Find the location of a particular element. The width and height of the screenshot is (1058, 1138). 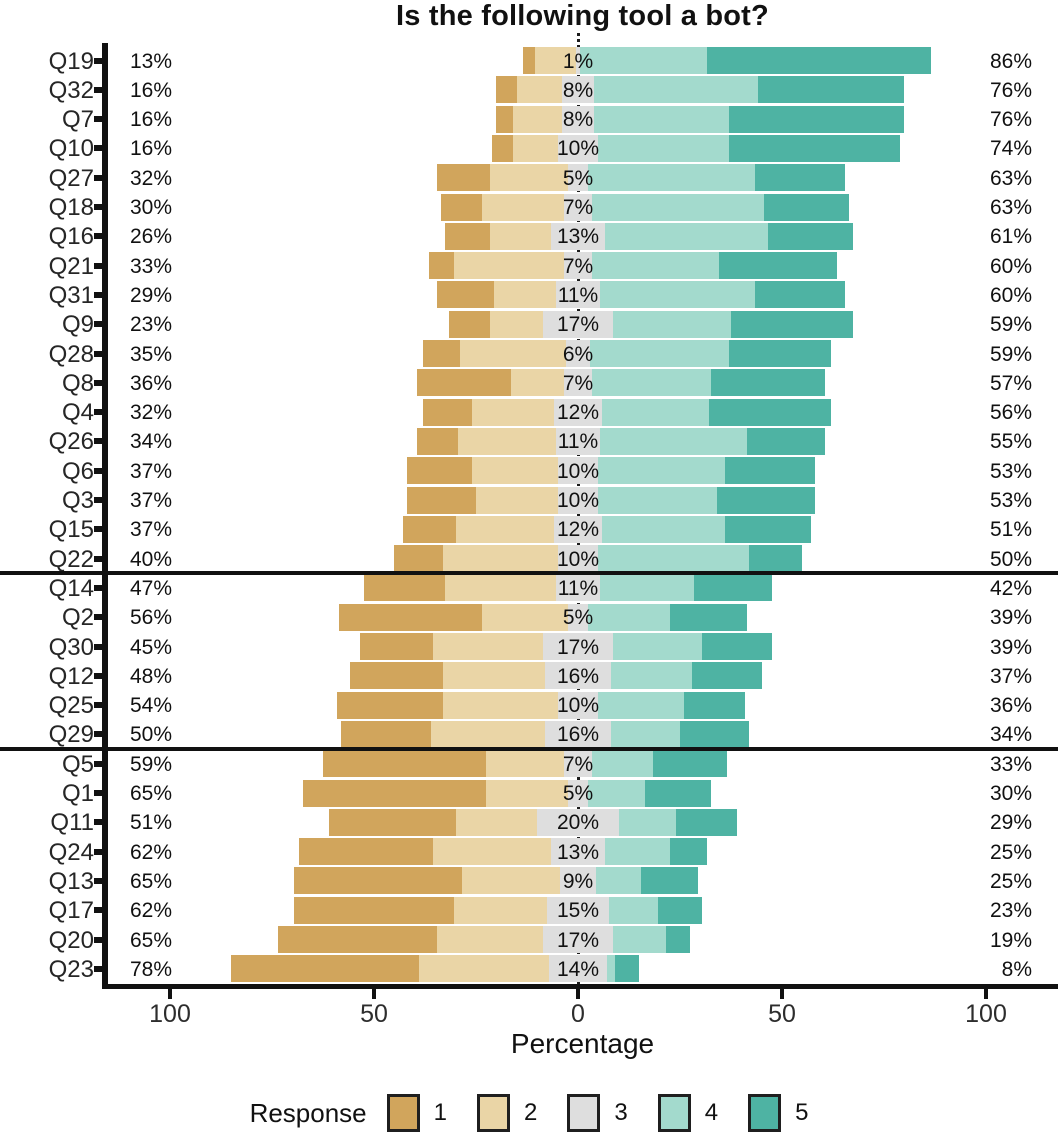

x-axis-title: Percentage is located at coordinates (582, 1043).